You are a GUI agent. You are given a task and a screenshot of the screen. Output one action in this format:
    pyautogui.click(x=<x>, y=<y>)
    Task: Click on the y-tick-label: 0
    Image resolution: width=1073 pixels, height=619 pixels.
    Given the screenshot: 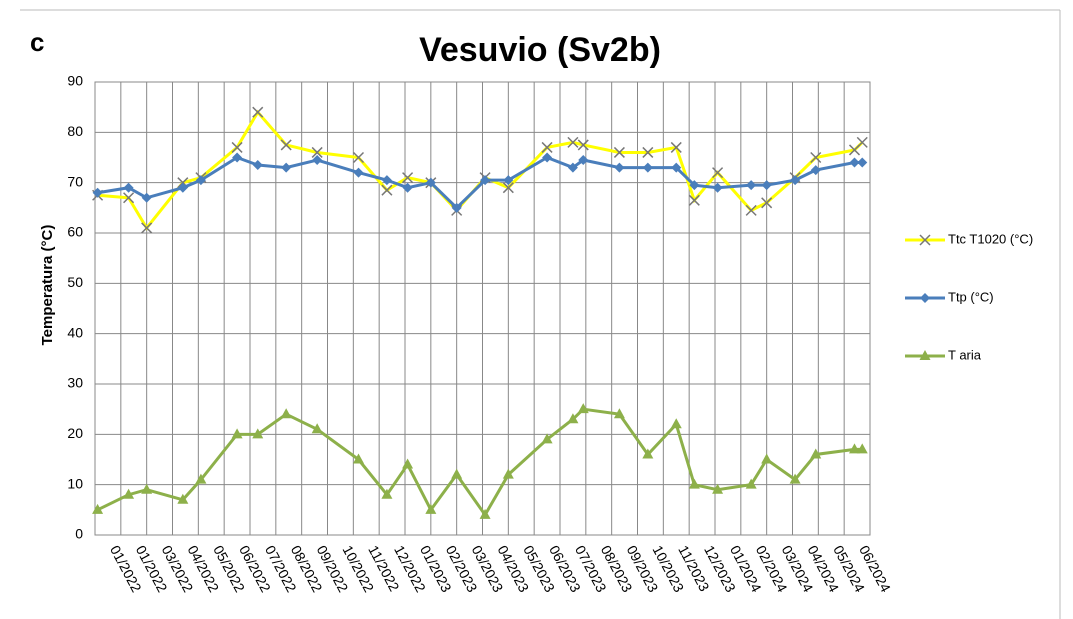 What is the action you would take?
    pyautogui.click(x=79, y=534)
    